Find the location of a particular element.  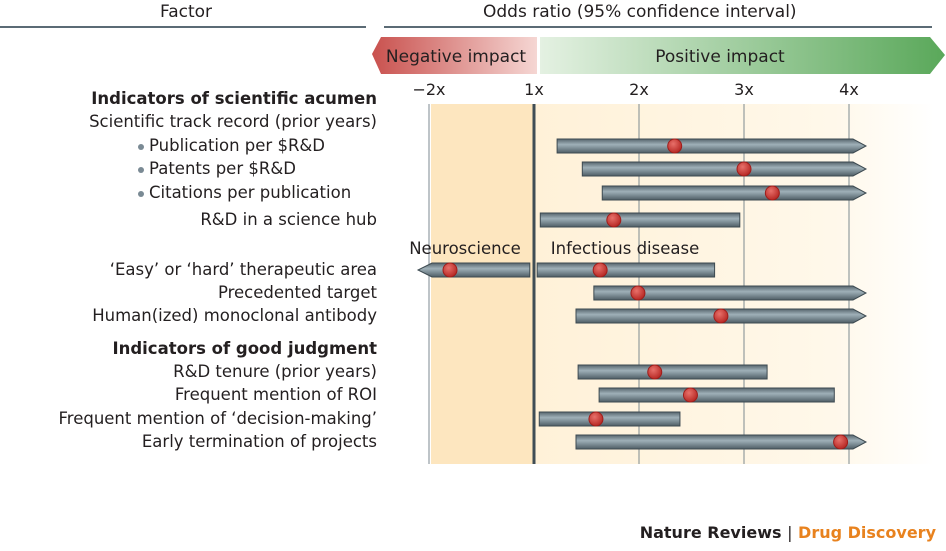

impact-banner: Negative impact Positive impact is located at coordinates (658, 55).